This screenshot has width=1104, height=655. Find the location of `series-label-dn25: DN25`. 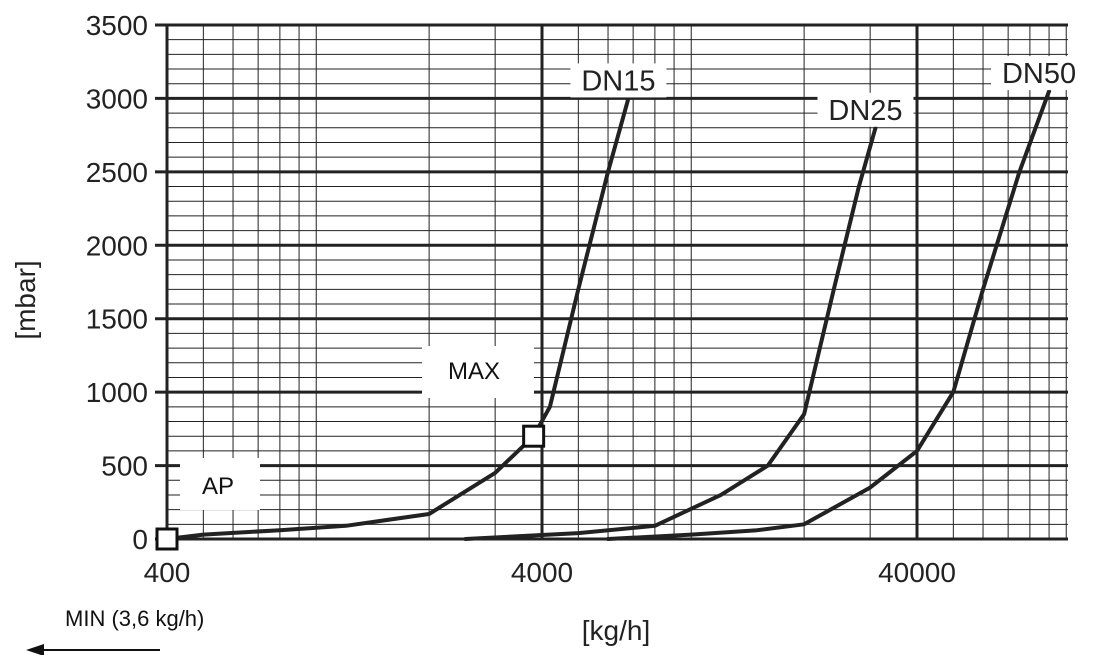

series-label-dn25: DN25 is located at coordinates (865, 111).